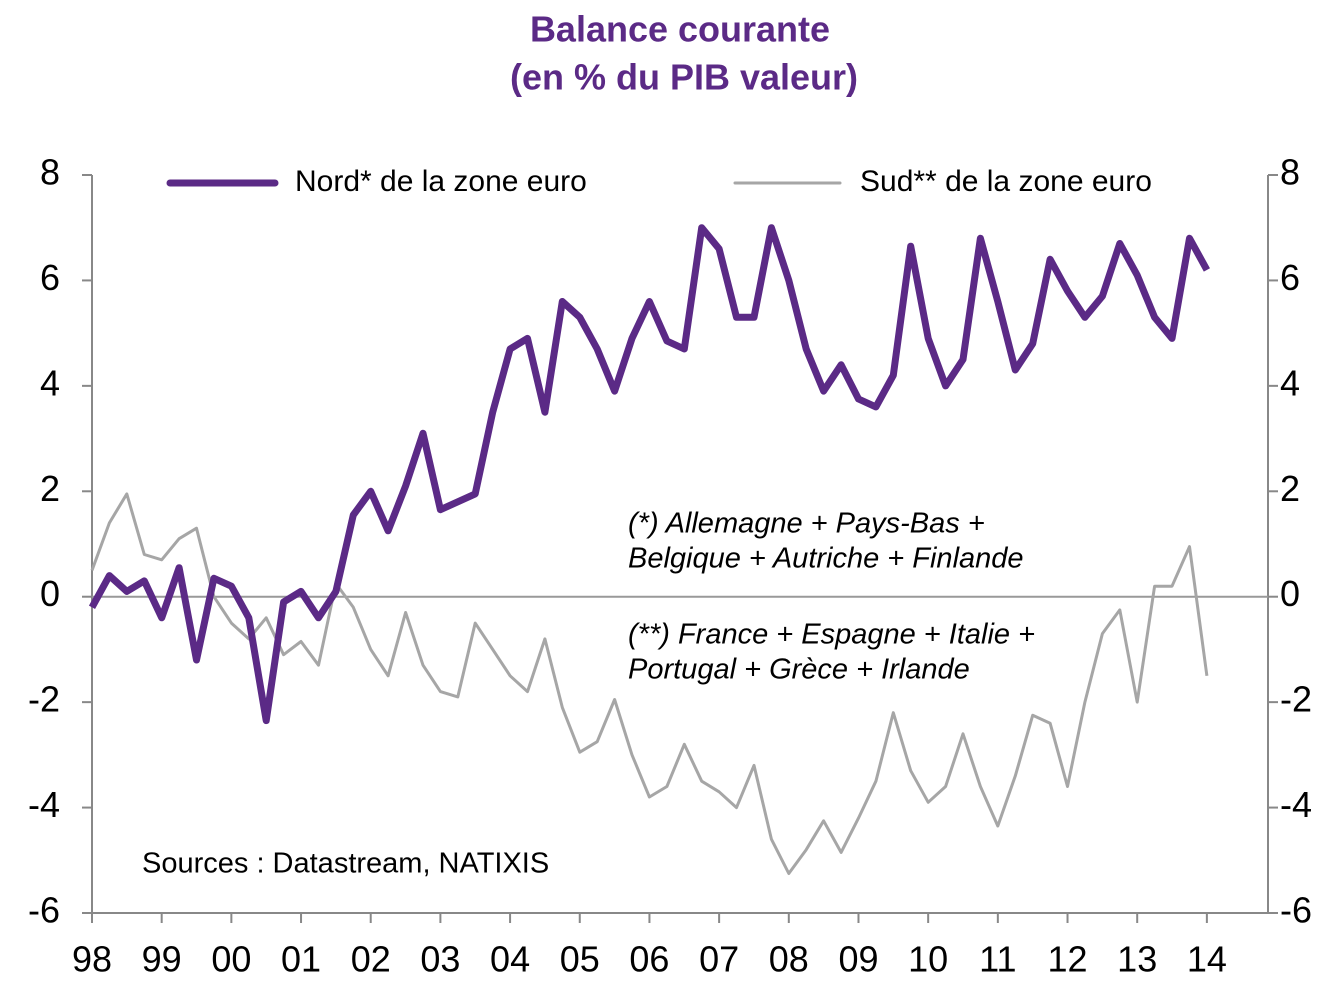 The image size is (1337, 984). I want to click on y2-tick-label: 6, so click(1290, 277).